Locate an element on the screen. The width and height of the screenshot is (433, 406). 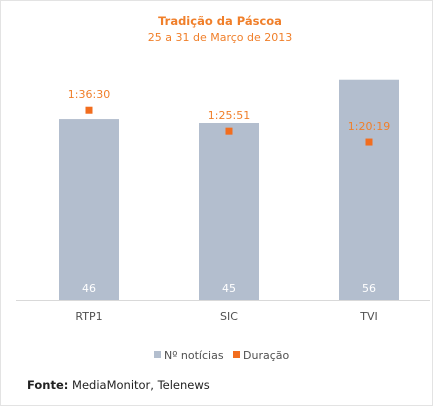
bar-value-label: 56 is located at coordinates (369, 288).